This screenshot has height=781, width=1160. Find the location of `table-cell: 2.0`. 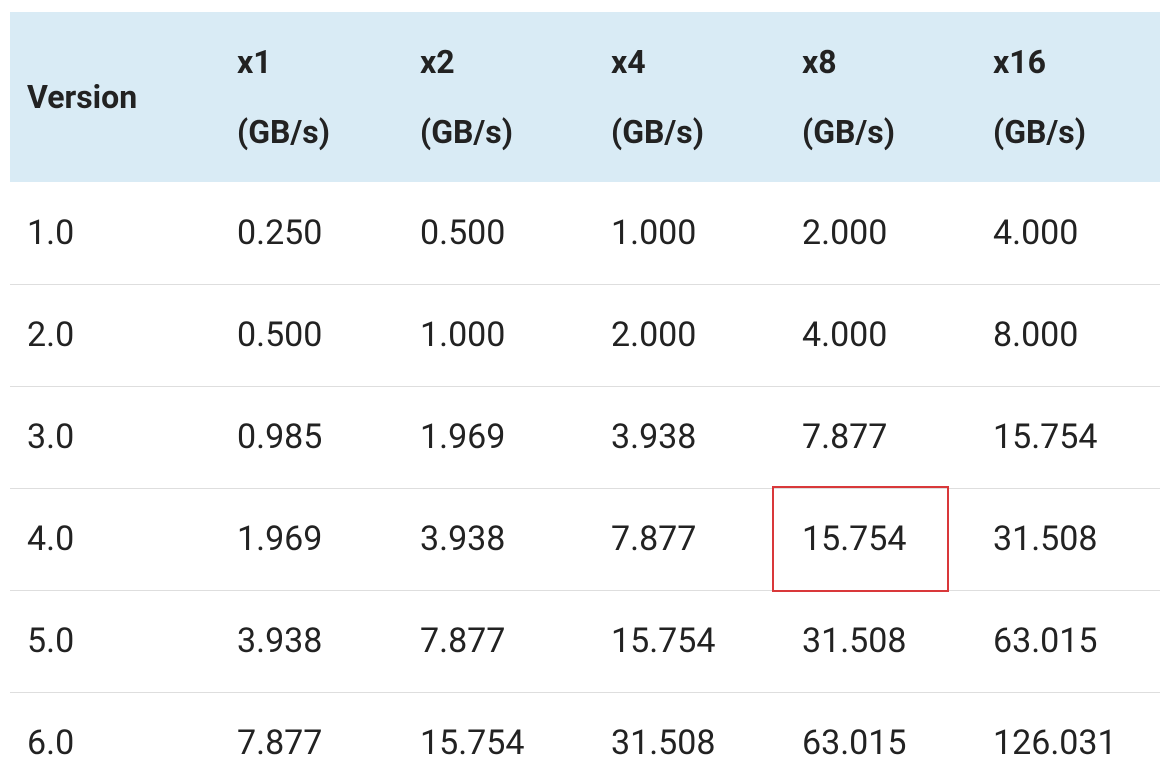

table-cell: 2.0 is located at coordinates (51, 335).